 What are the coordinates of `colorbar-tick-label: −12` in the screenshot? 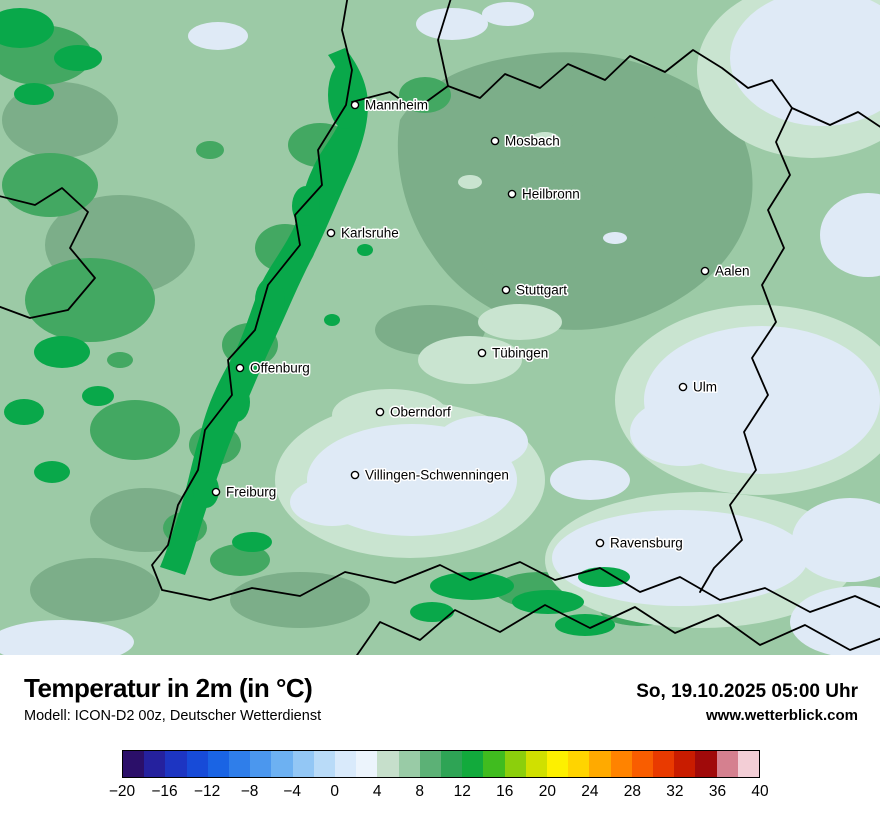 It's located at (207, 791).